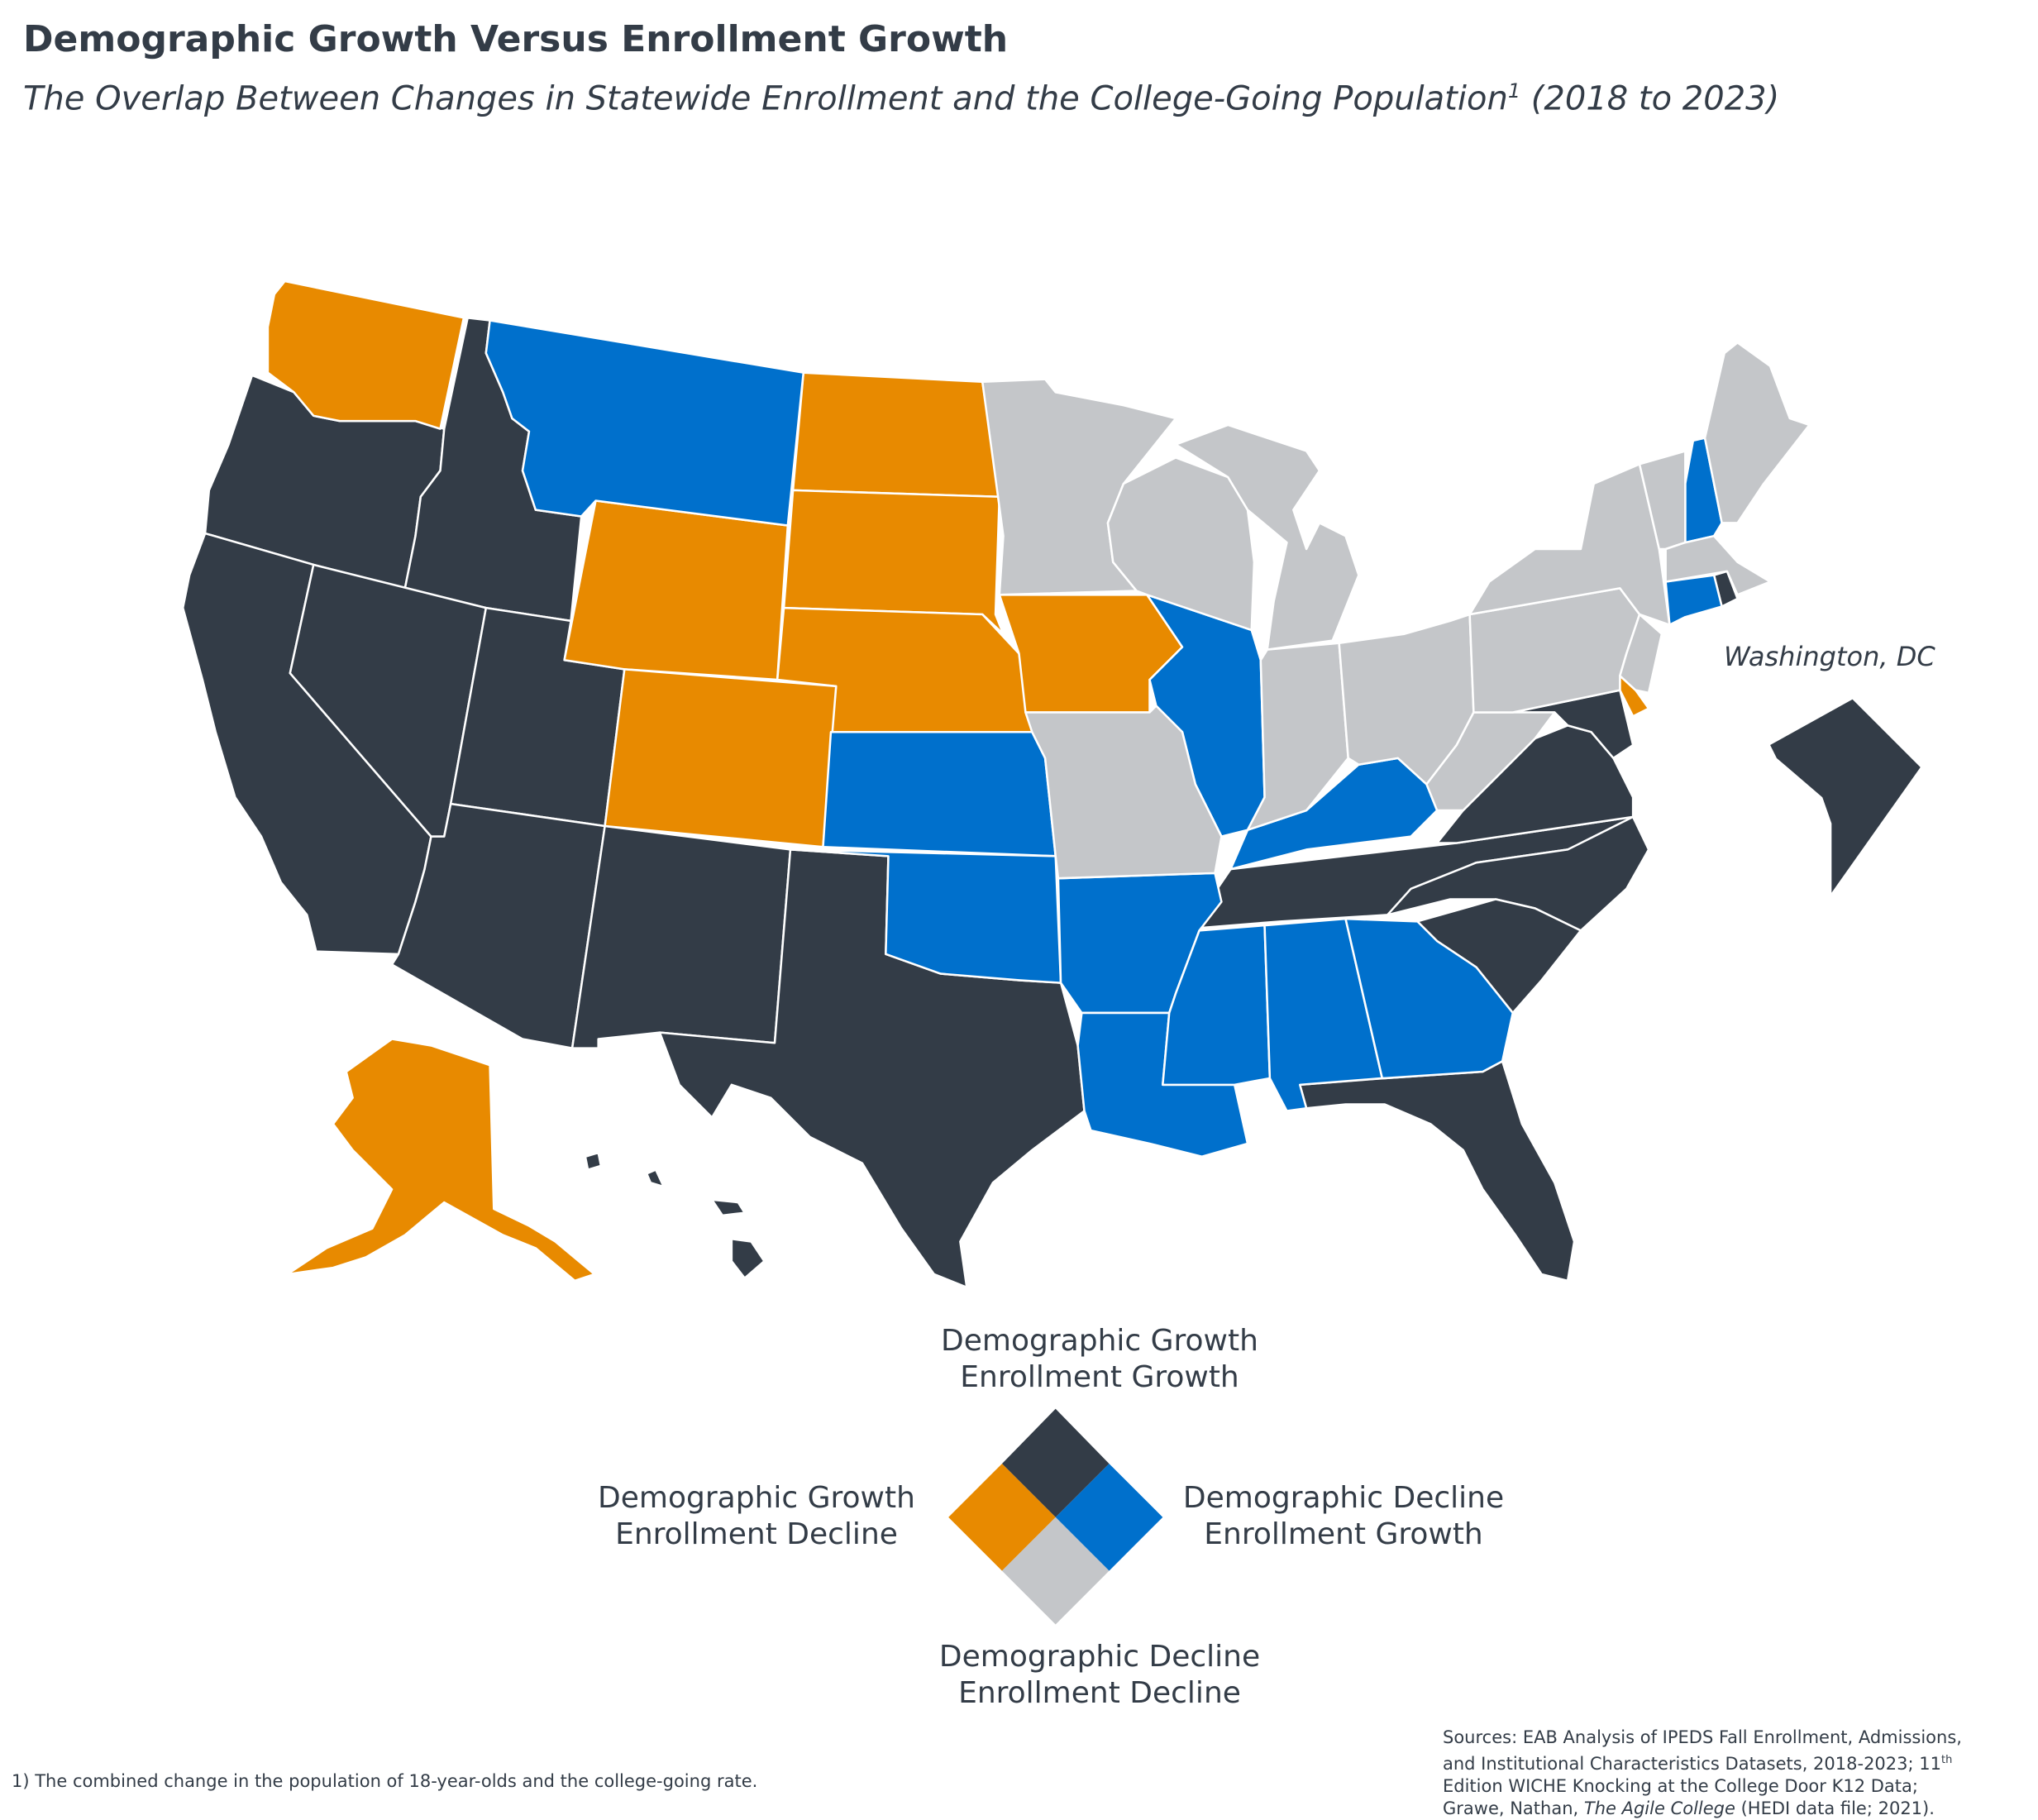  What do you see at coordinates (1650, 98) in the screenshot?
I see `subtitle-range: (2018 to 2023)` at bounding box center [1650, 98].